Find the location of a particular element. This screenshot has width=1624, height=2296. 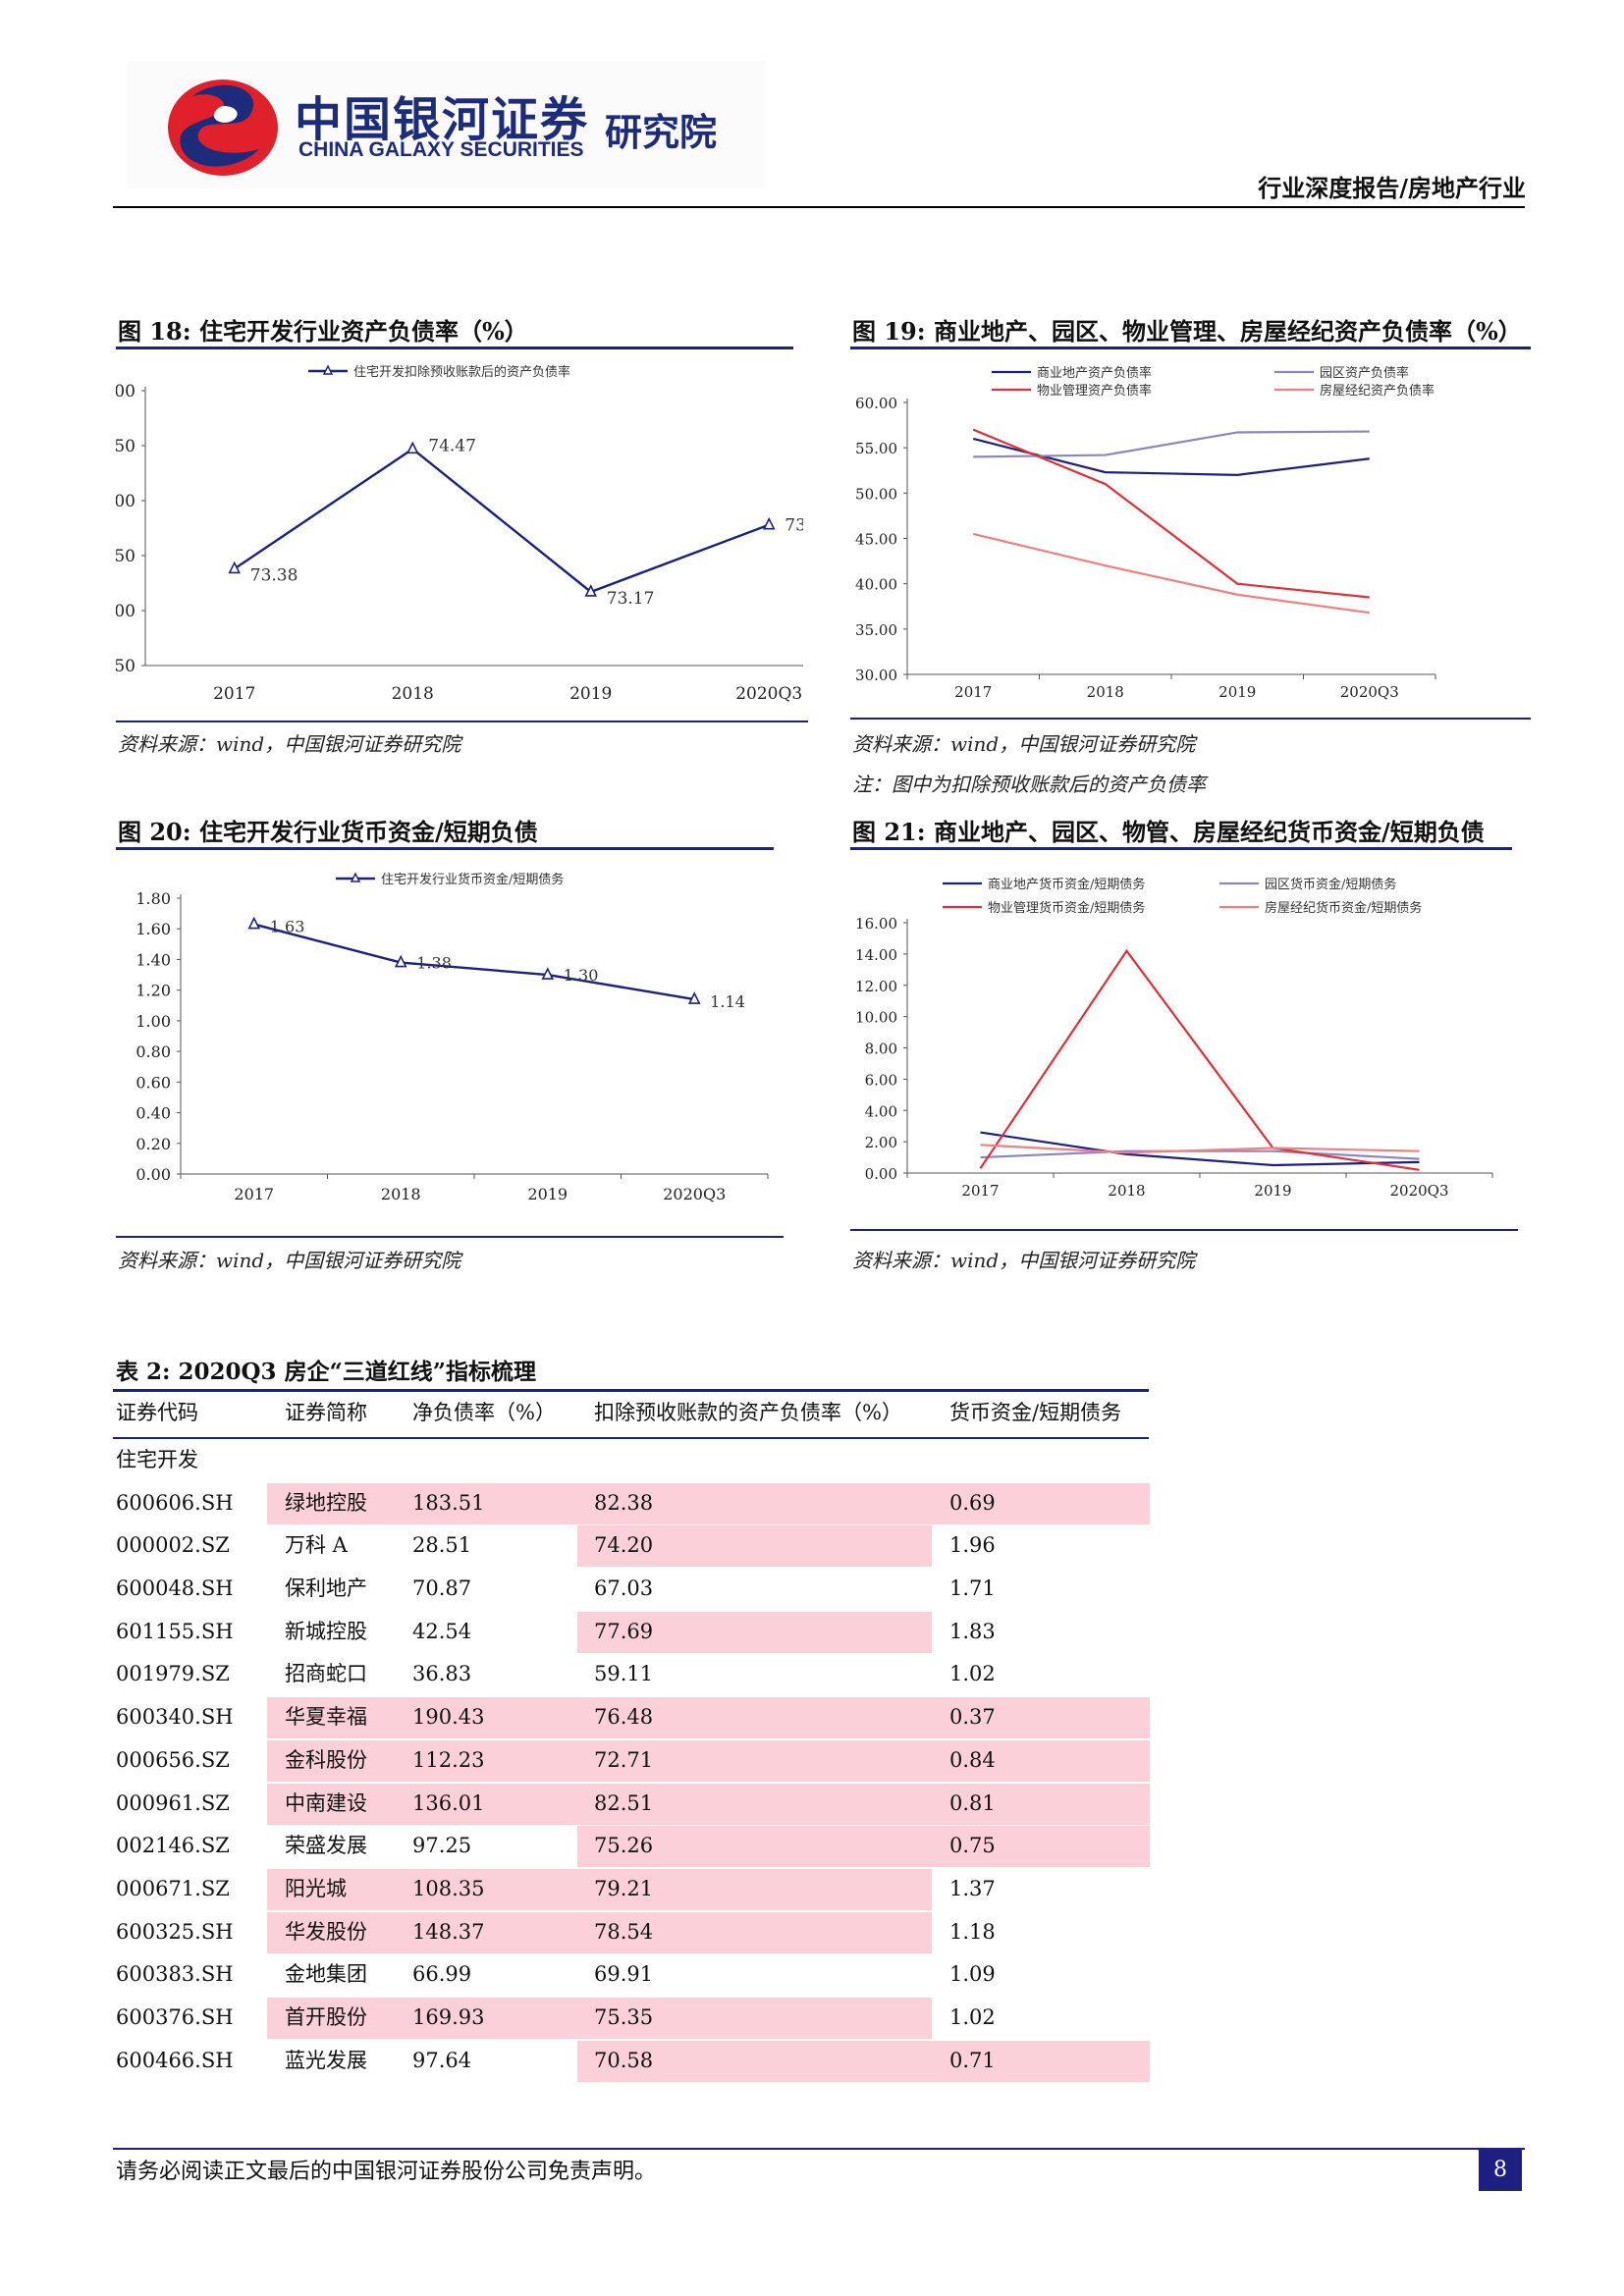

fig19-title: 图 19: 商业地产、园区、物业管理、房屋经纪资产负债率（%） is located at coordinates (1187, 331).